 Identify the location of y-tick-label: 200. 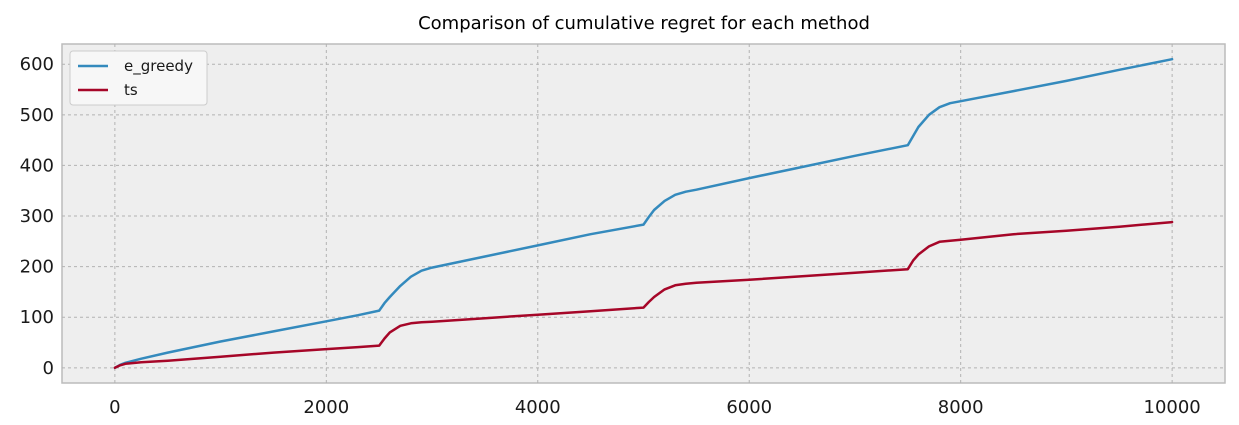
(37, 267).